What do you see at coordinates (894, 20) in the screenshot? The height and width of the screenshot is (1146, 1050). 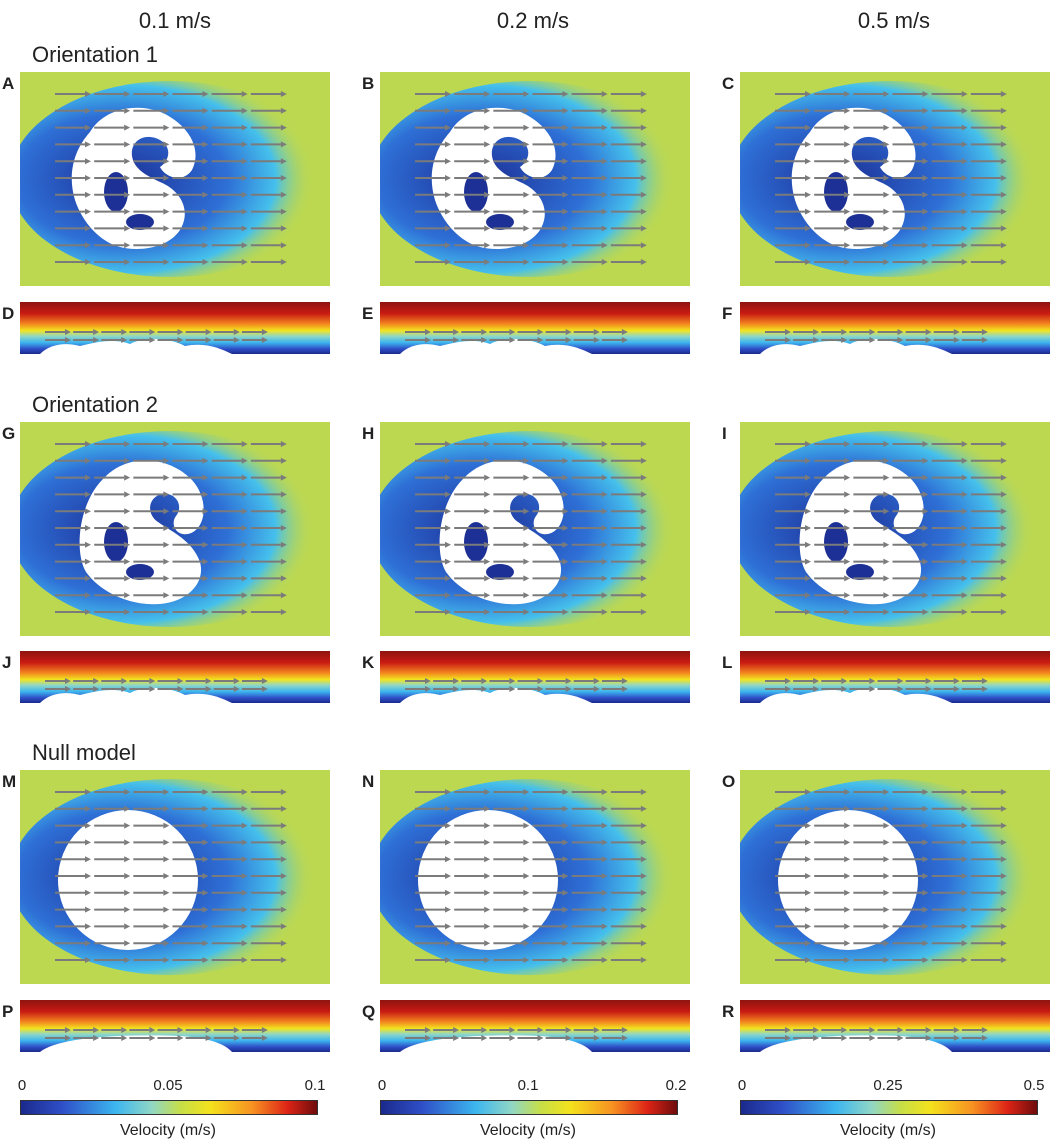 I see `column-header-3: 0.5 m/s` at bounding box center [894, 20].